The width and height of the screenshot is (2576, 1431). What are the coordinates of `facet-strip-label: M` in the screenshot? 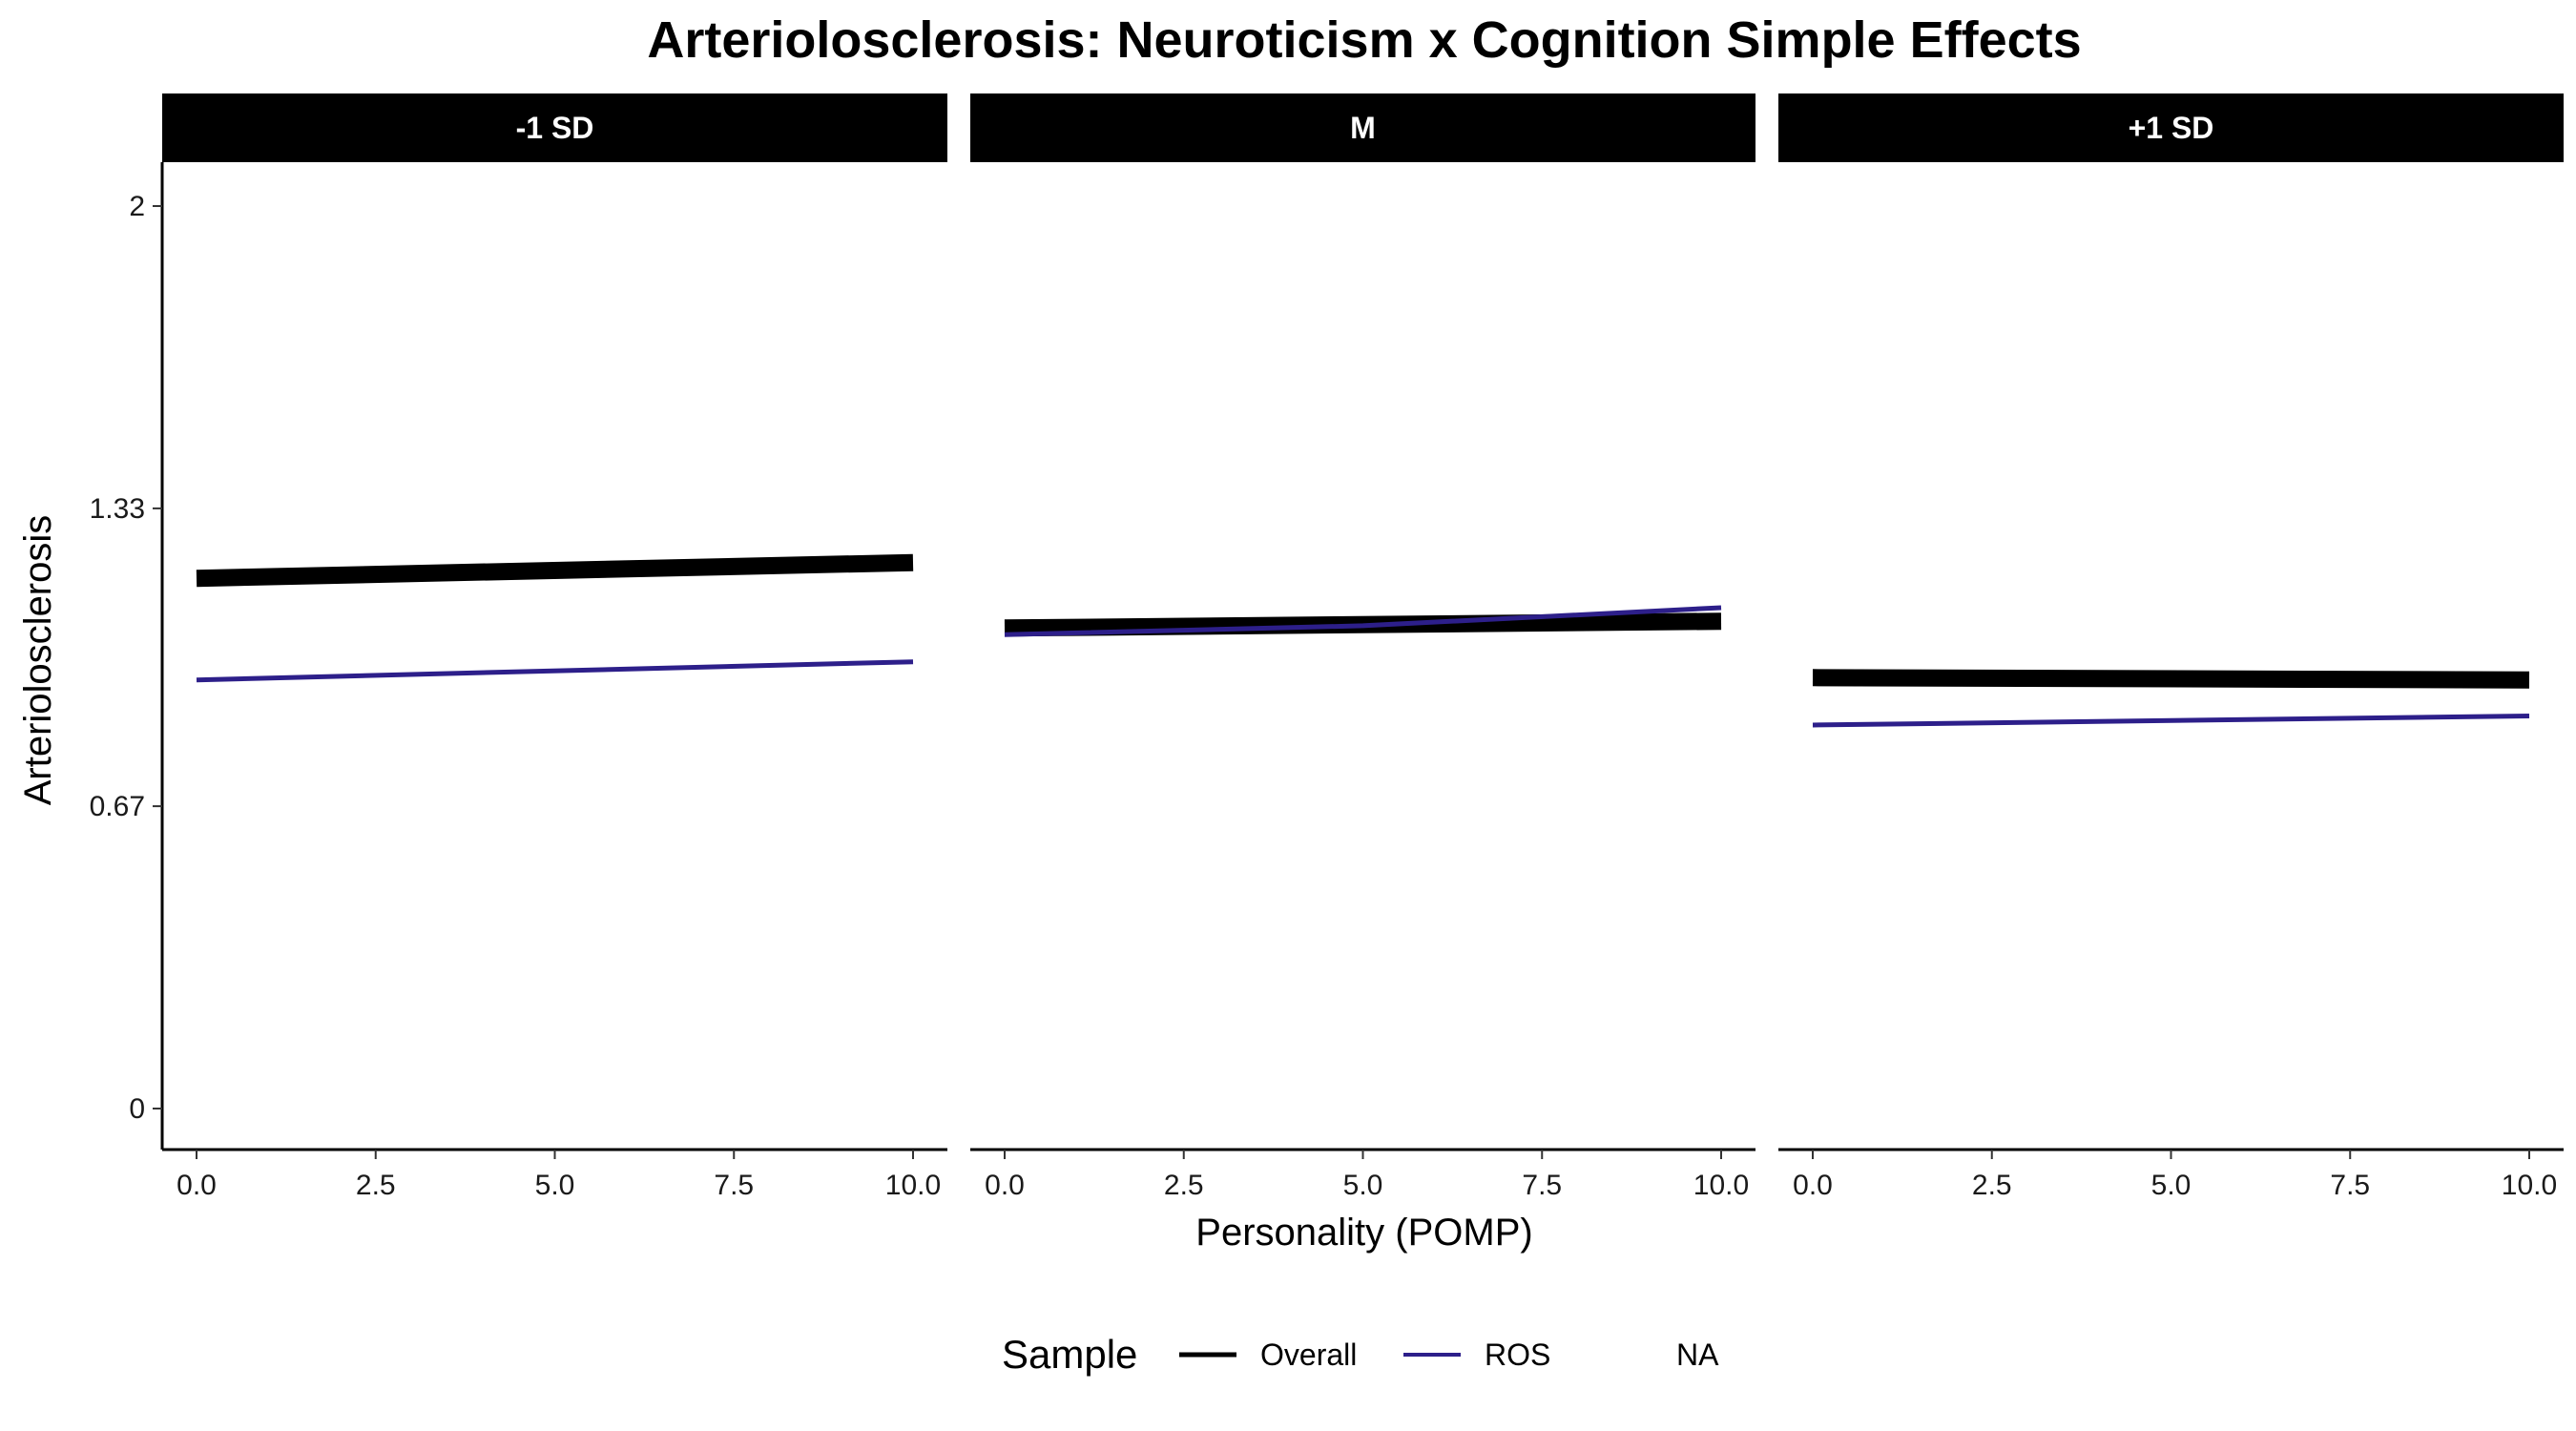 It's located at (1363, 128).